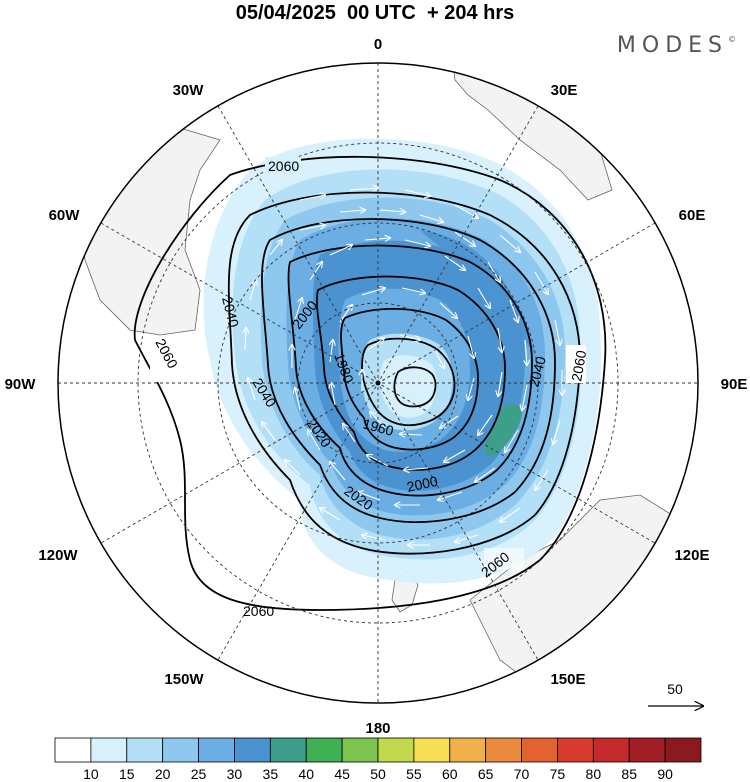 The height and width of the screenshot is (782, 750). I want to click on map-title: 05/04/2025 00 UTC + 204 hrs, so click(375, 13).